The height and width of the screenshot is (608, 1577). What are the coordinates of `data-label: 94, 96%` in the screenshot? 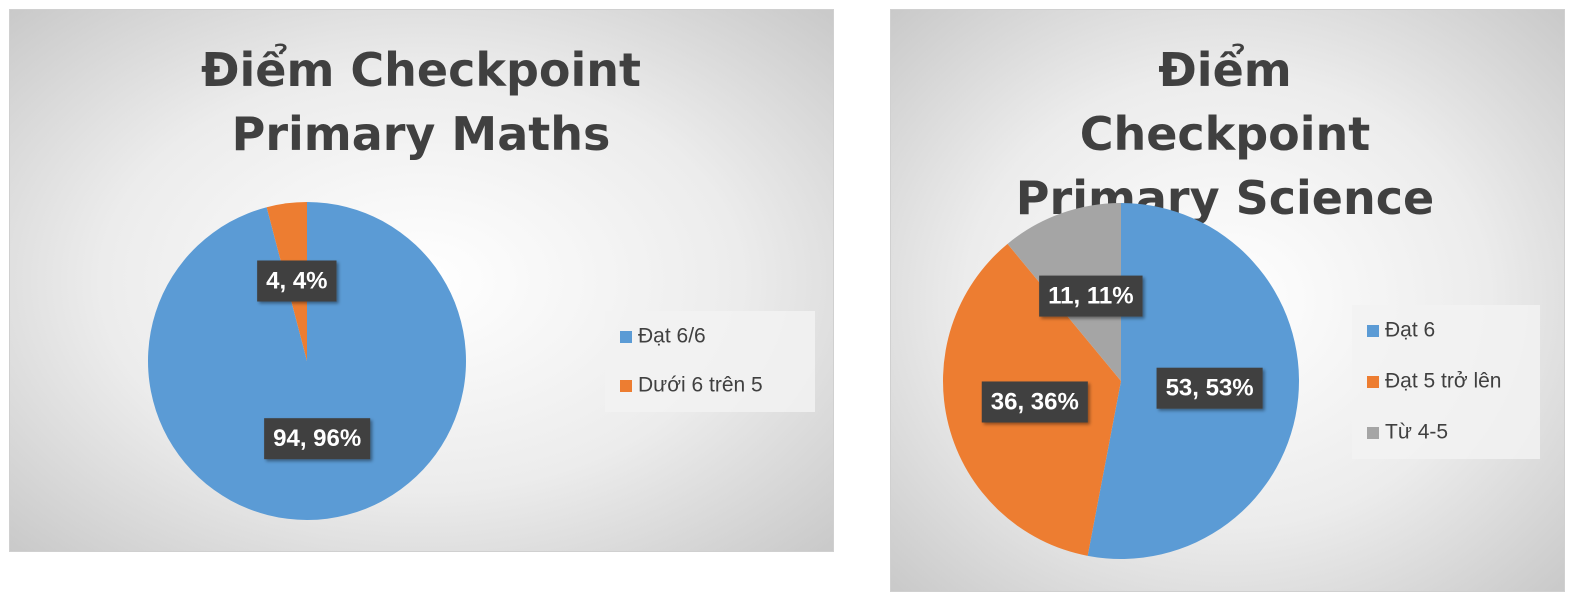 It's located at (317, 439).